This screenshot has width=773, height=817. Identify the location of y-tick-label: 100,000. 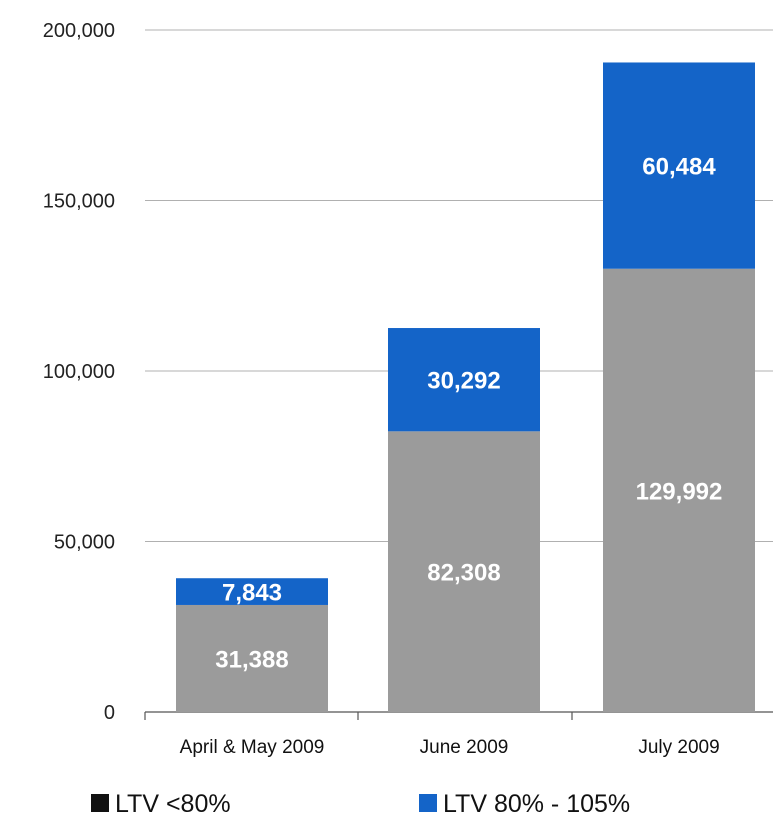
(79, 372).